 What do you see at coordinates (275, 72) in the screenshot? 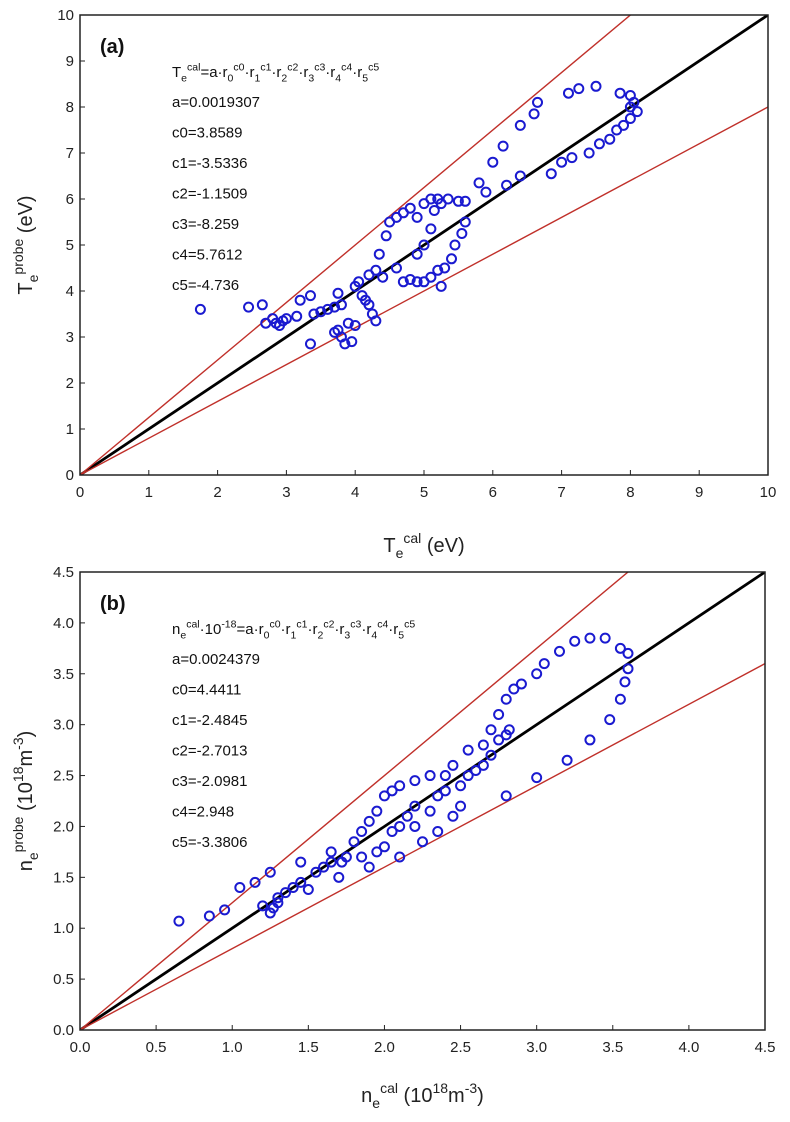
I see `fit-equation: Tecal=a·r0c0·r1c1·r2c2·r3c3·r4c4·r5c5` at bounding box center [275, 72].